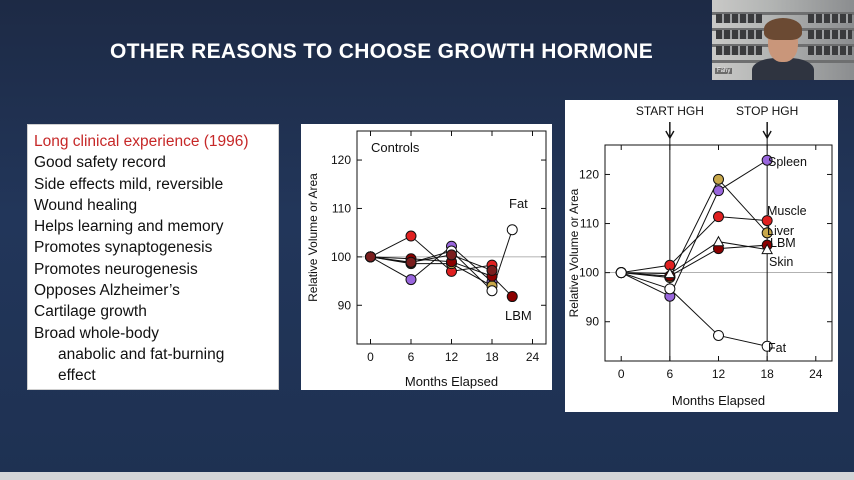 The height and width of the screenshot is (480, 854). What do you see at coordinates (780, 231) in the screenshot?
I see `series-label: Liver` at bounding box center [780, 231].